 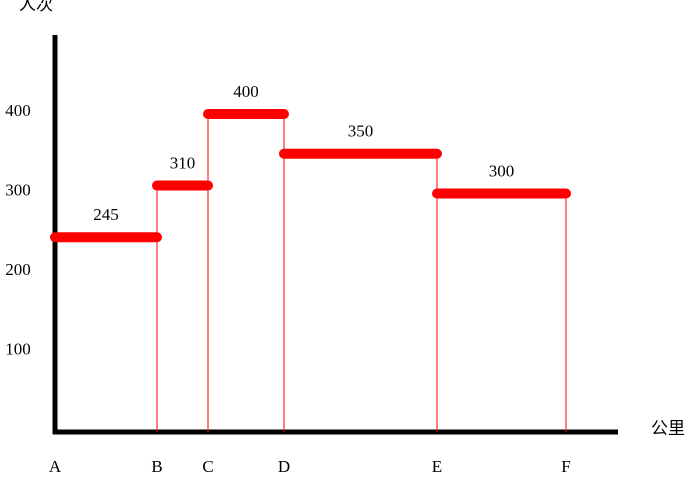 What do you see at coordinates (36, 7) in the screenshot?
I see `y-axis-title: 人次` at bounding box center [36, 7].